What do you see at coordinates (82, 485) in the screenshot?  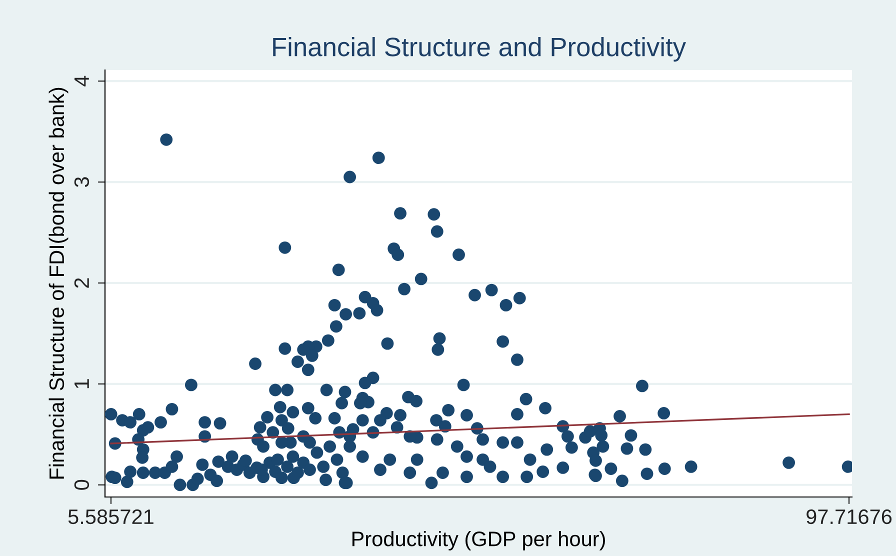 I see `y-tick-label: 0` at bounding box center [82, 485].